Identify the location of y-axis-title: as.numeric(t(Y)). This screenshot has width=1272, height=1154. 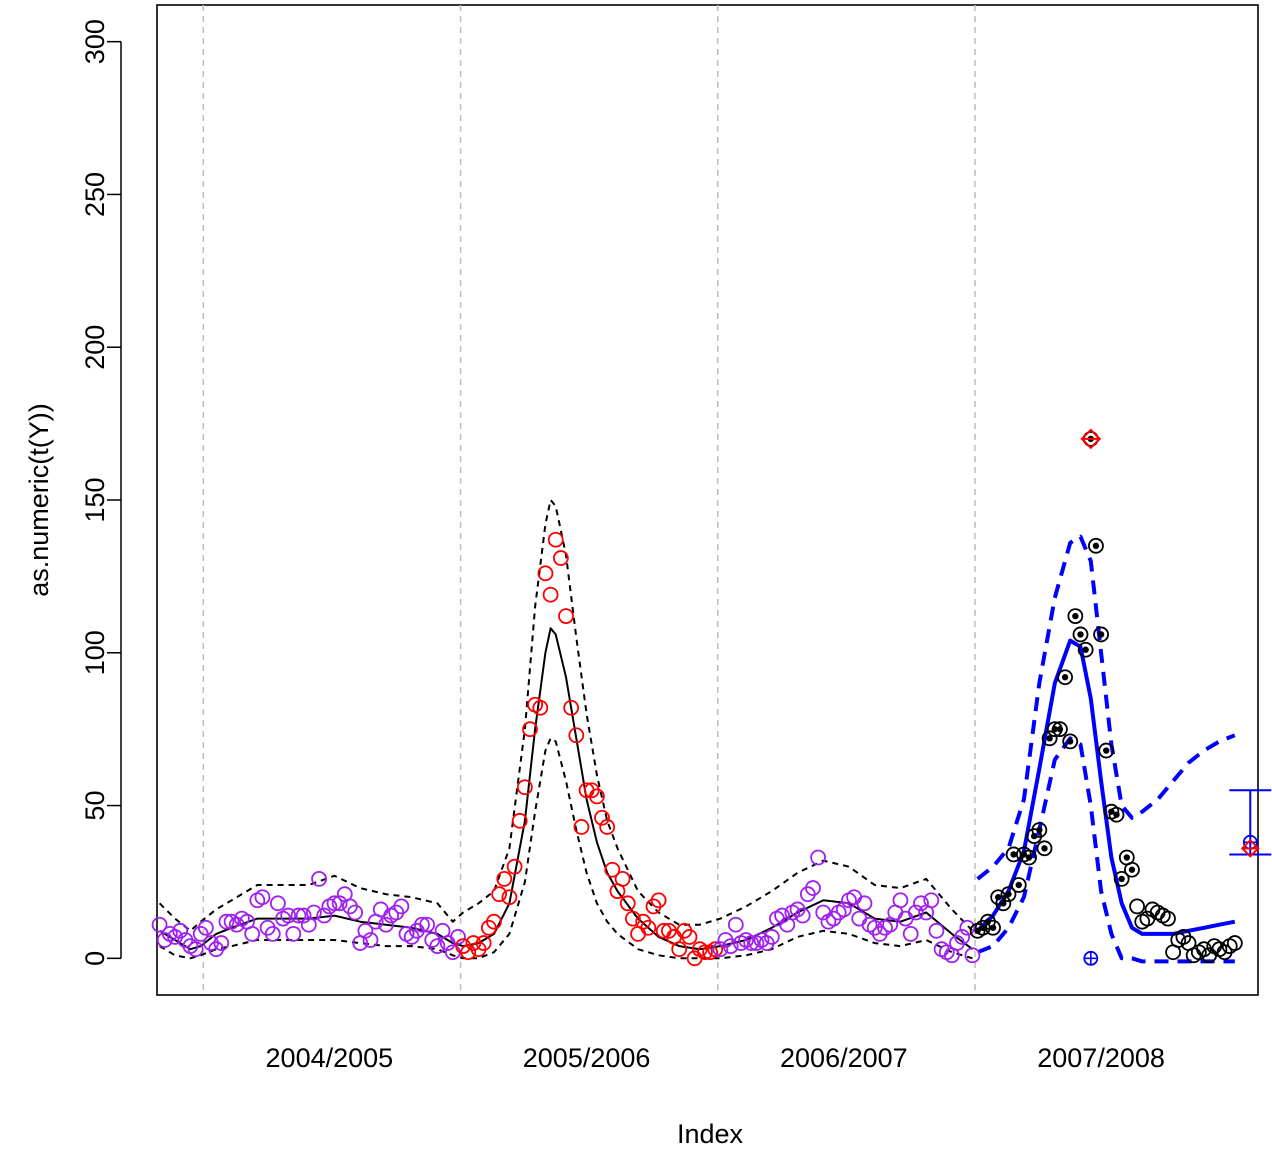
(39, 500).